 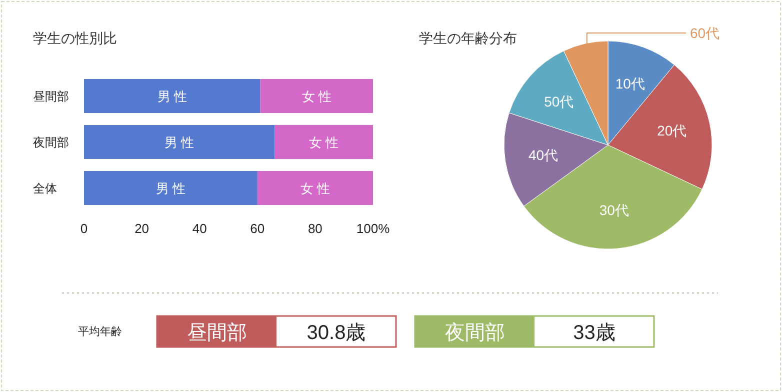 What do you see at coordinates (559, 102) in the screenshot?
I see `slice-label: 50代` at bounding box center [559, 102].